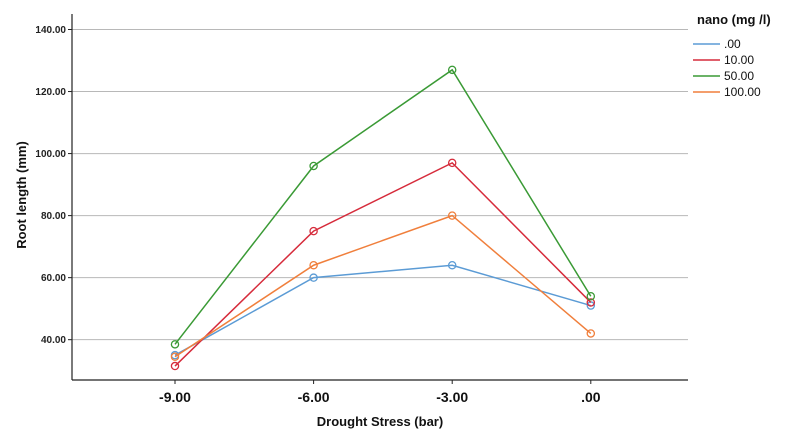  What do you see at coordinates (380, 392) in the screenshot?
I see `x-tick-labels: -9.00 -6.00 -3.00 .00` at bounding box center [380, 392].